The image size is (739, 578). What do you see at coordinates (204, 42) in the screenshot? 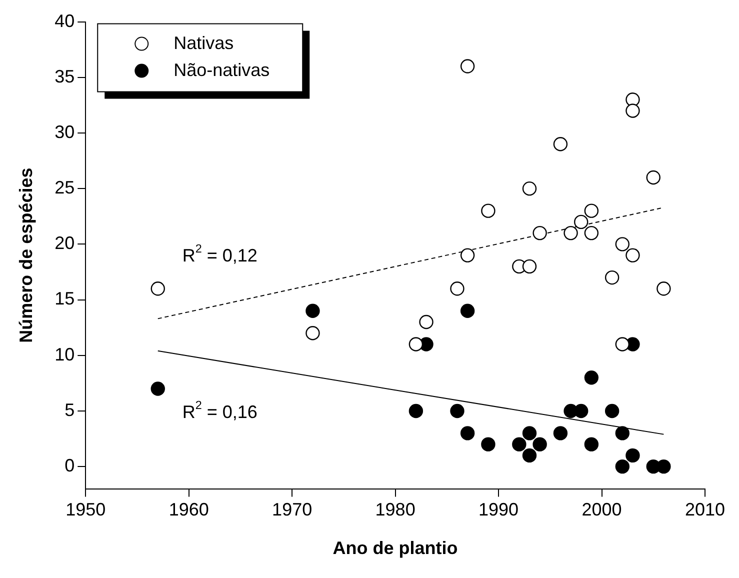
I see `legend-label: Nativas` at bounding box center [204, 42].